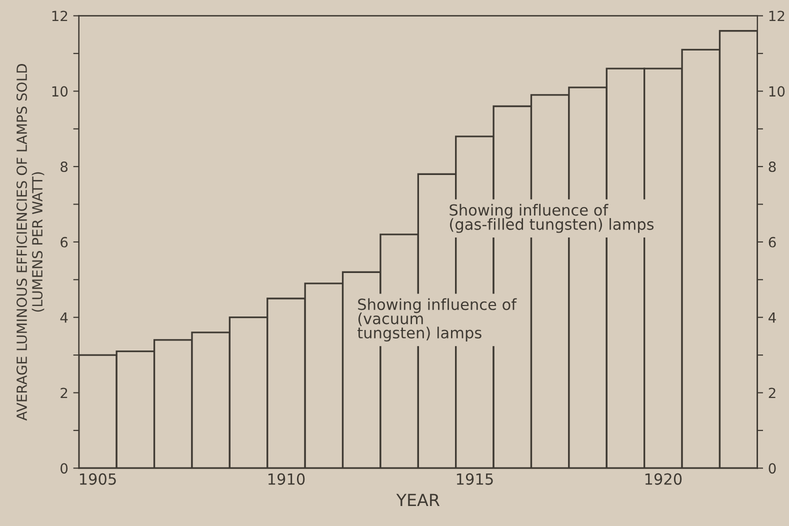 This screenshot has height=526, width=789. What do you see at coordinates (437, 320) in the screenshot?
I see `annotation: Showing influence of (vacuum tungsten) lamps` at bounding box center [437, 320].